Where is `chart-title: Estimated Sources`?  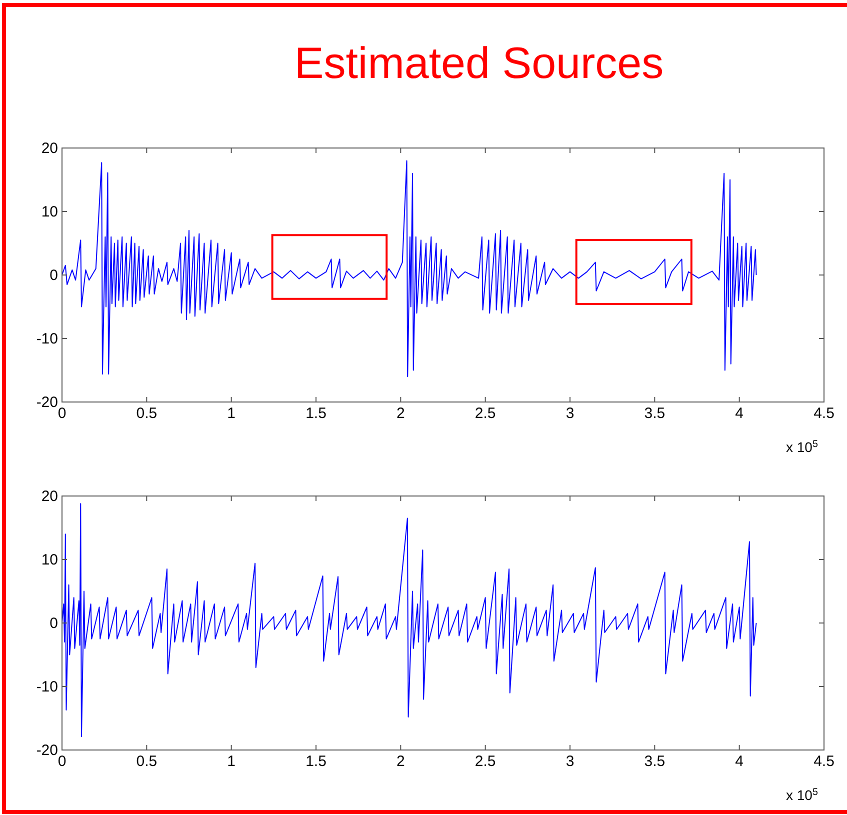
chart-title: Estimated Sources is located at coordinates (479, 63).